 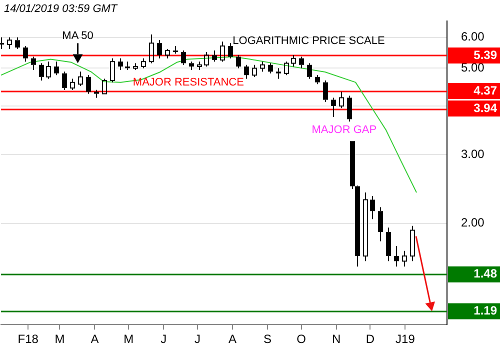 What do you see at coordinates (486, 311) in the screenshot?
I see `ref-line-label: 1.19` at bounding box center [486, 311].